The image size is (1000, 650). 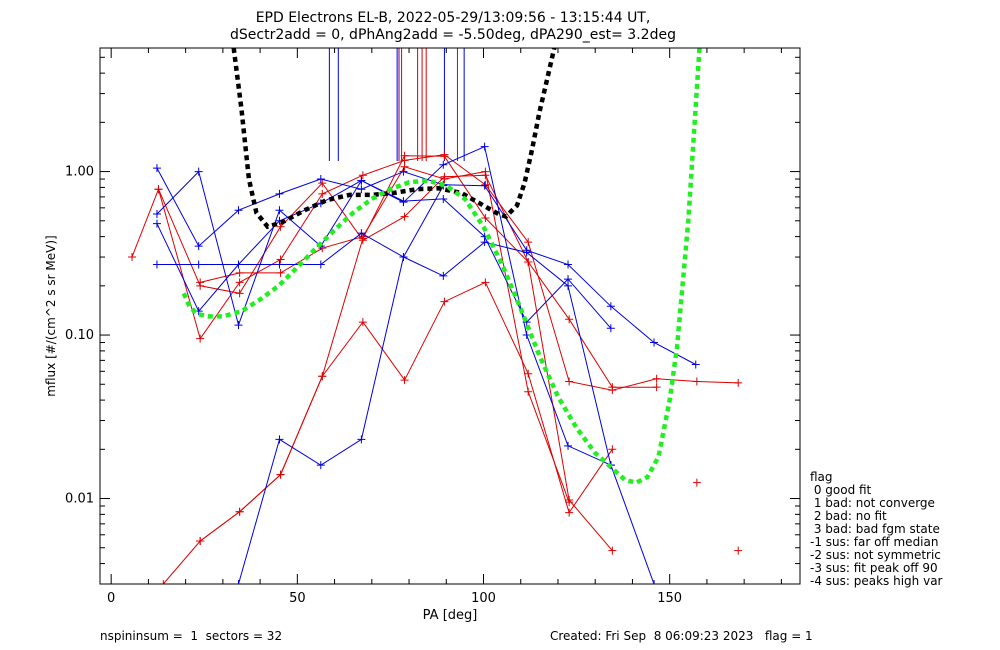 What do you see at coordinates (483, 598) in the screenshot?
I see `x-tick-label: 100` at bounding box center [483, 598].